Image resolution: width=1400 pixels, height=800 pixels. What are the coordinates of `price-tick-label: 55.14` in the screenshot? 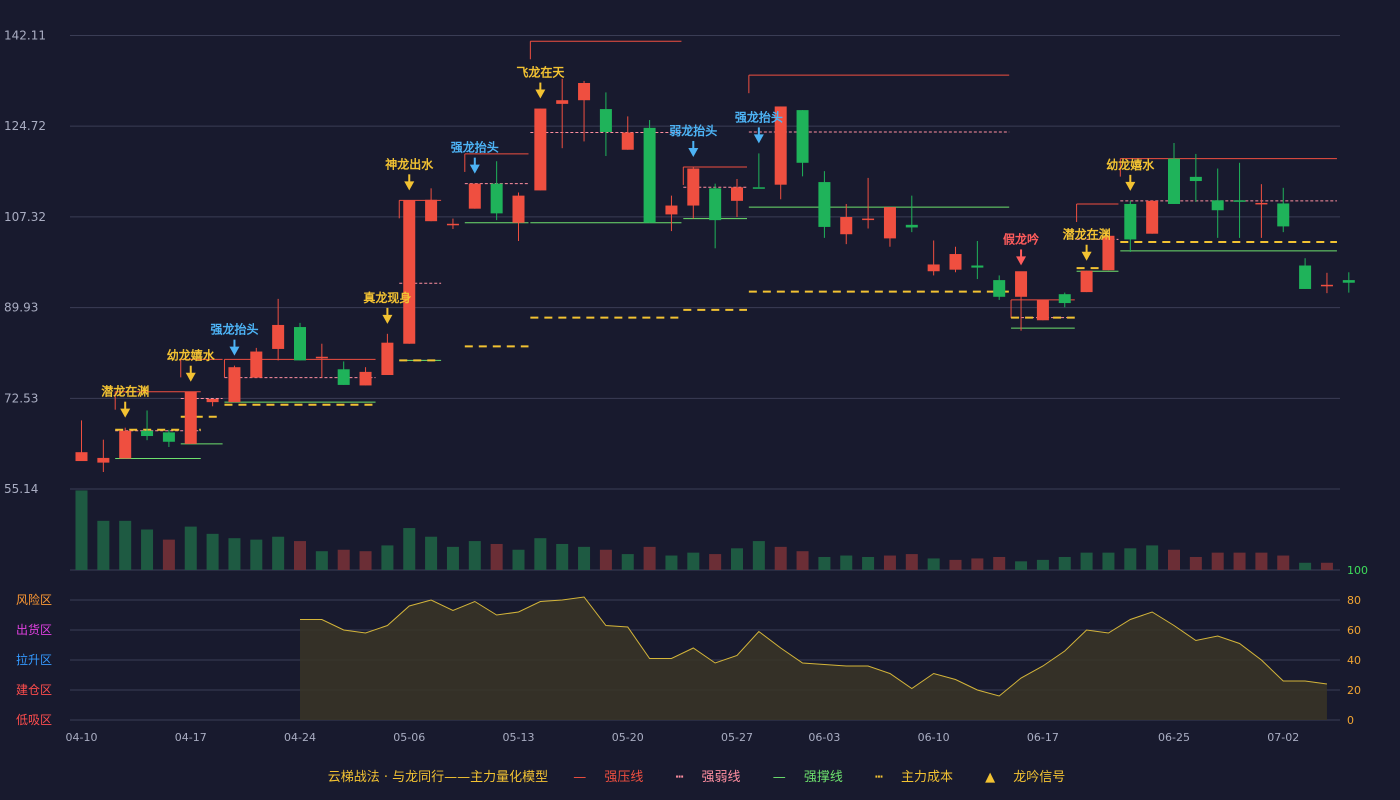 It's located at (21, 489).